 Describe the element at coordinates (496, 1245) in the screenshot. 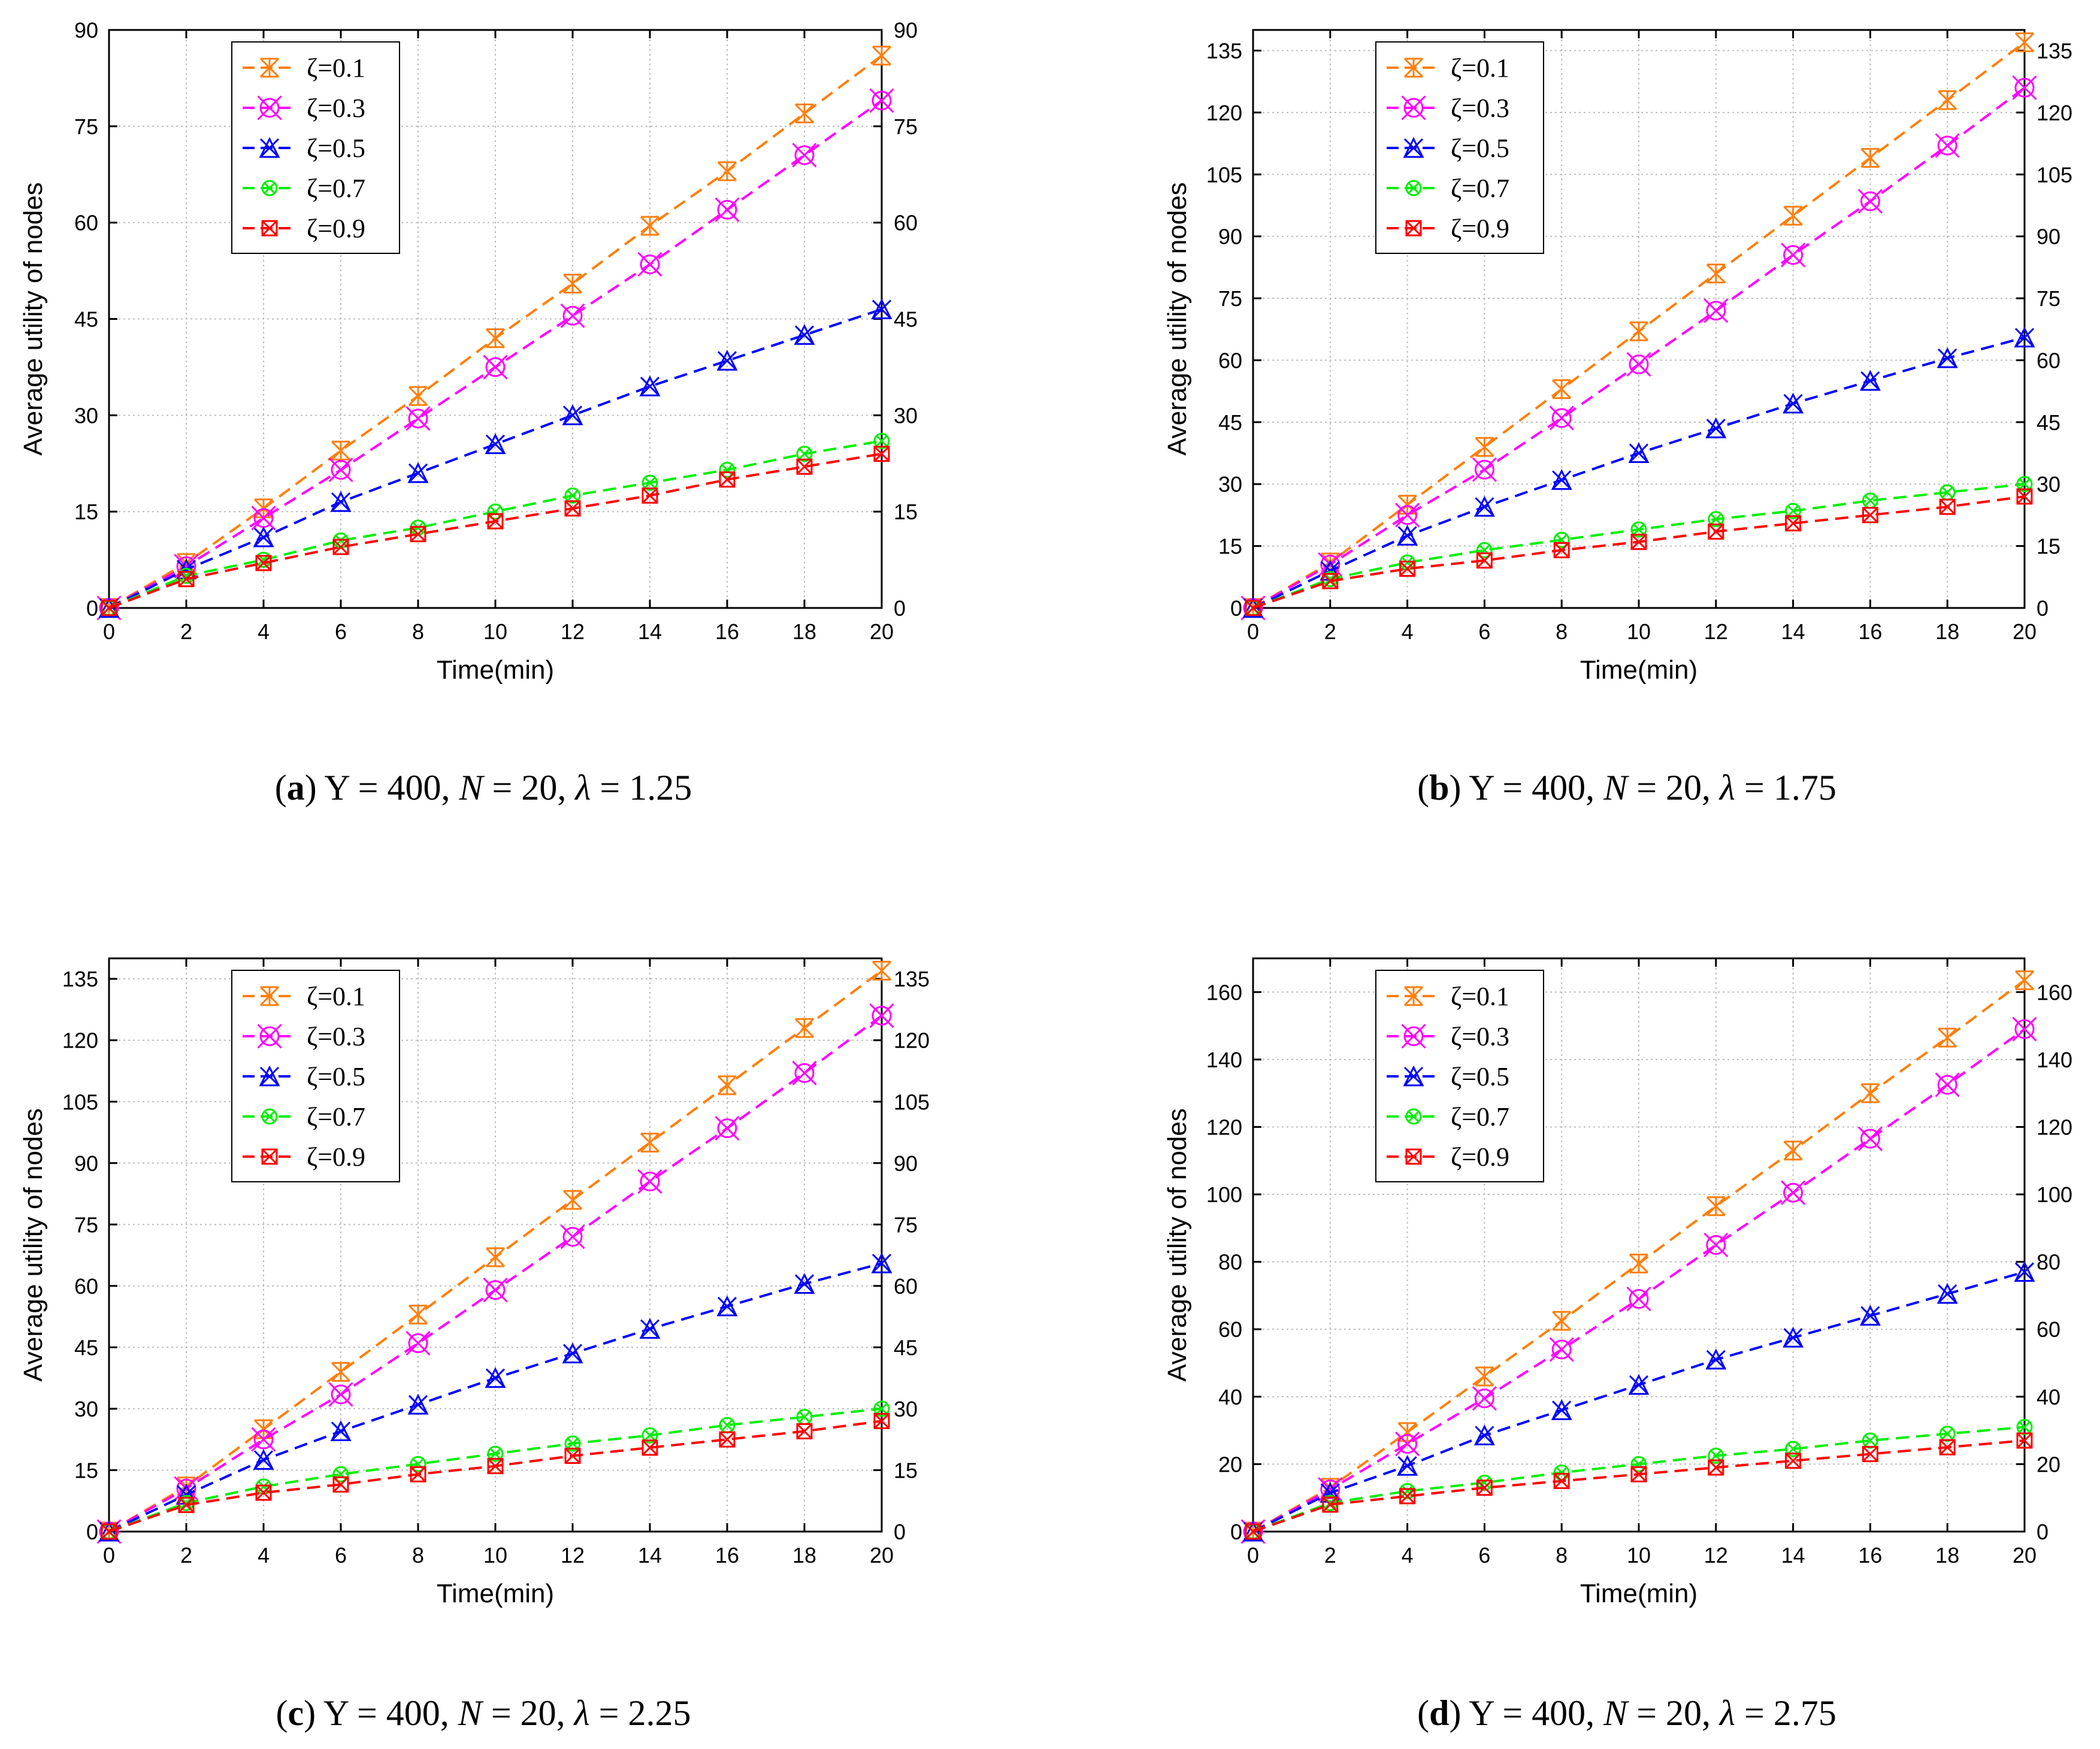

I see `grid-lines` at that location.